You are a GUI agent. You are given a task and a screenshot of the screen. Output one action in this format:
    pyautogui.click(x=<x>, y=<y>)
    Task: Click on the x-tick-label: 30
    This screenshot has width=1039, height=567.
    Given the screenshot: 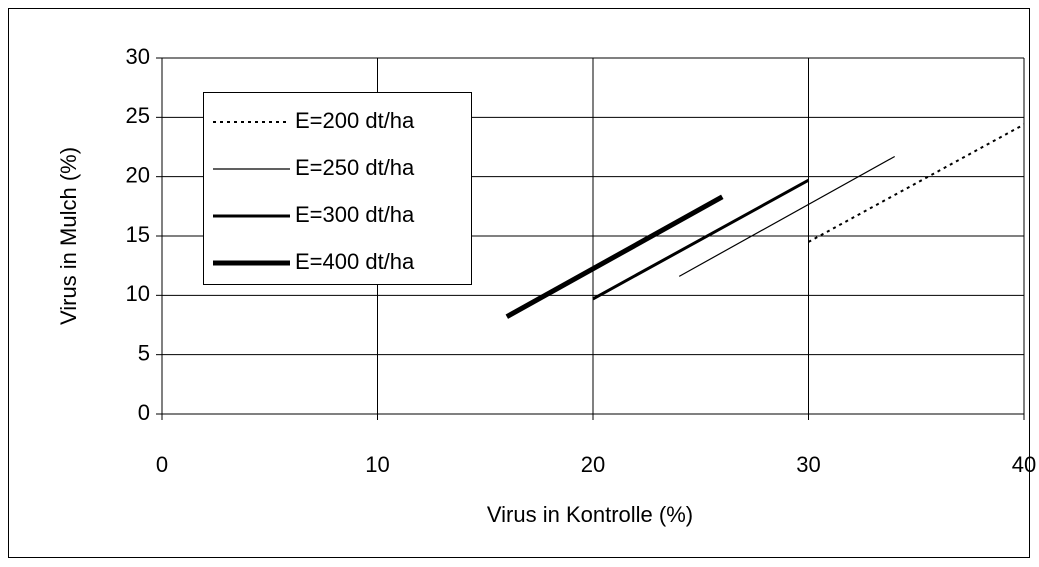 What is the action you would take?
    pyautogui.click(x=808, y=464)
    